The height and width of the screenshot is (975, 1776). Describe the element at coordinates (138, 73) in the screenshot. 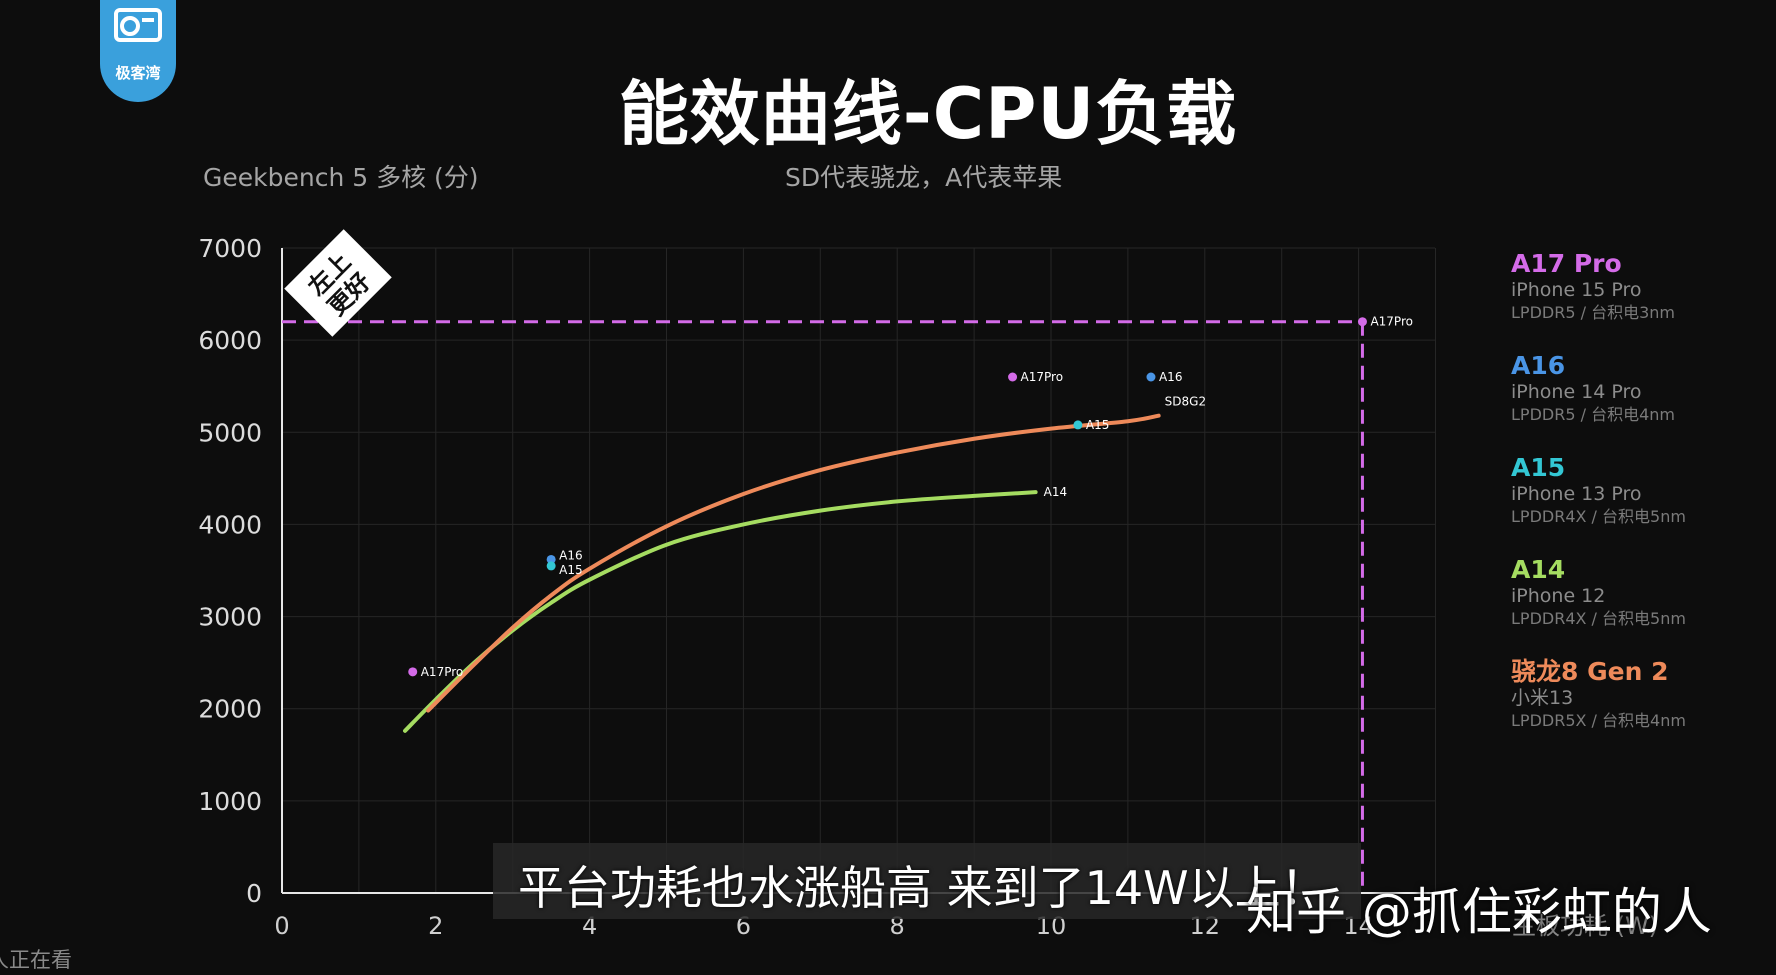

I see `logo-text: 极客湾` at that location.